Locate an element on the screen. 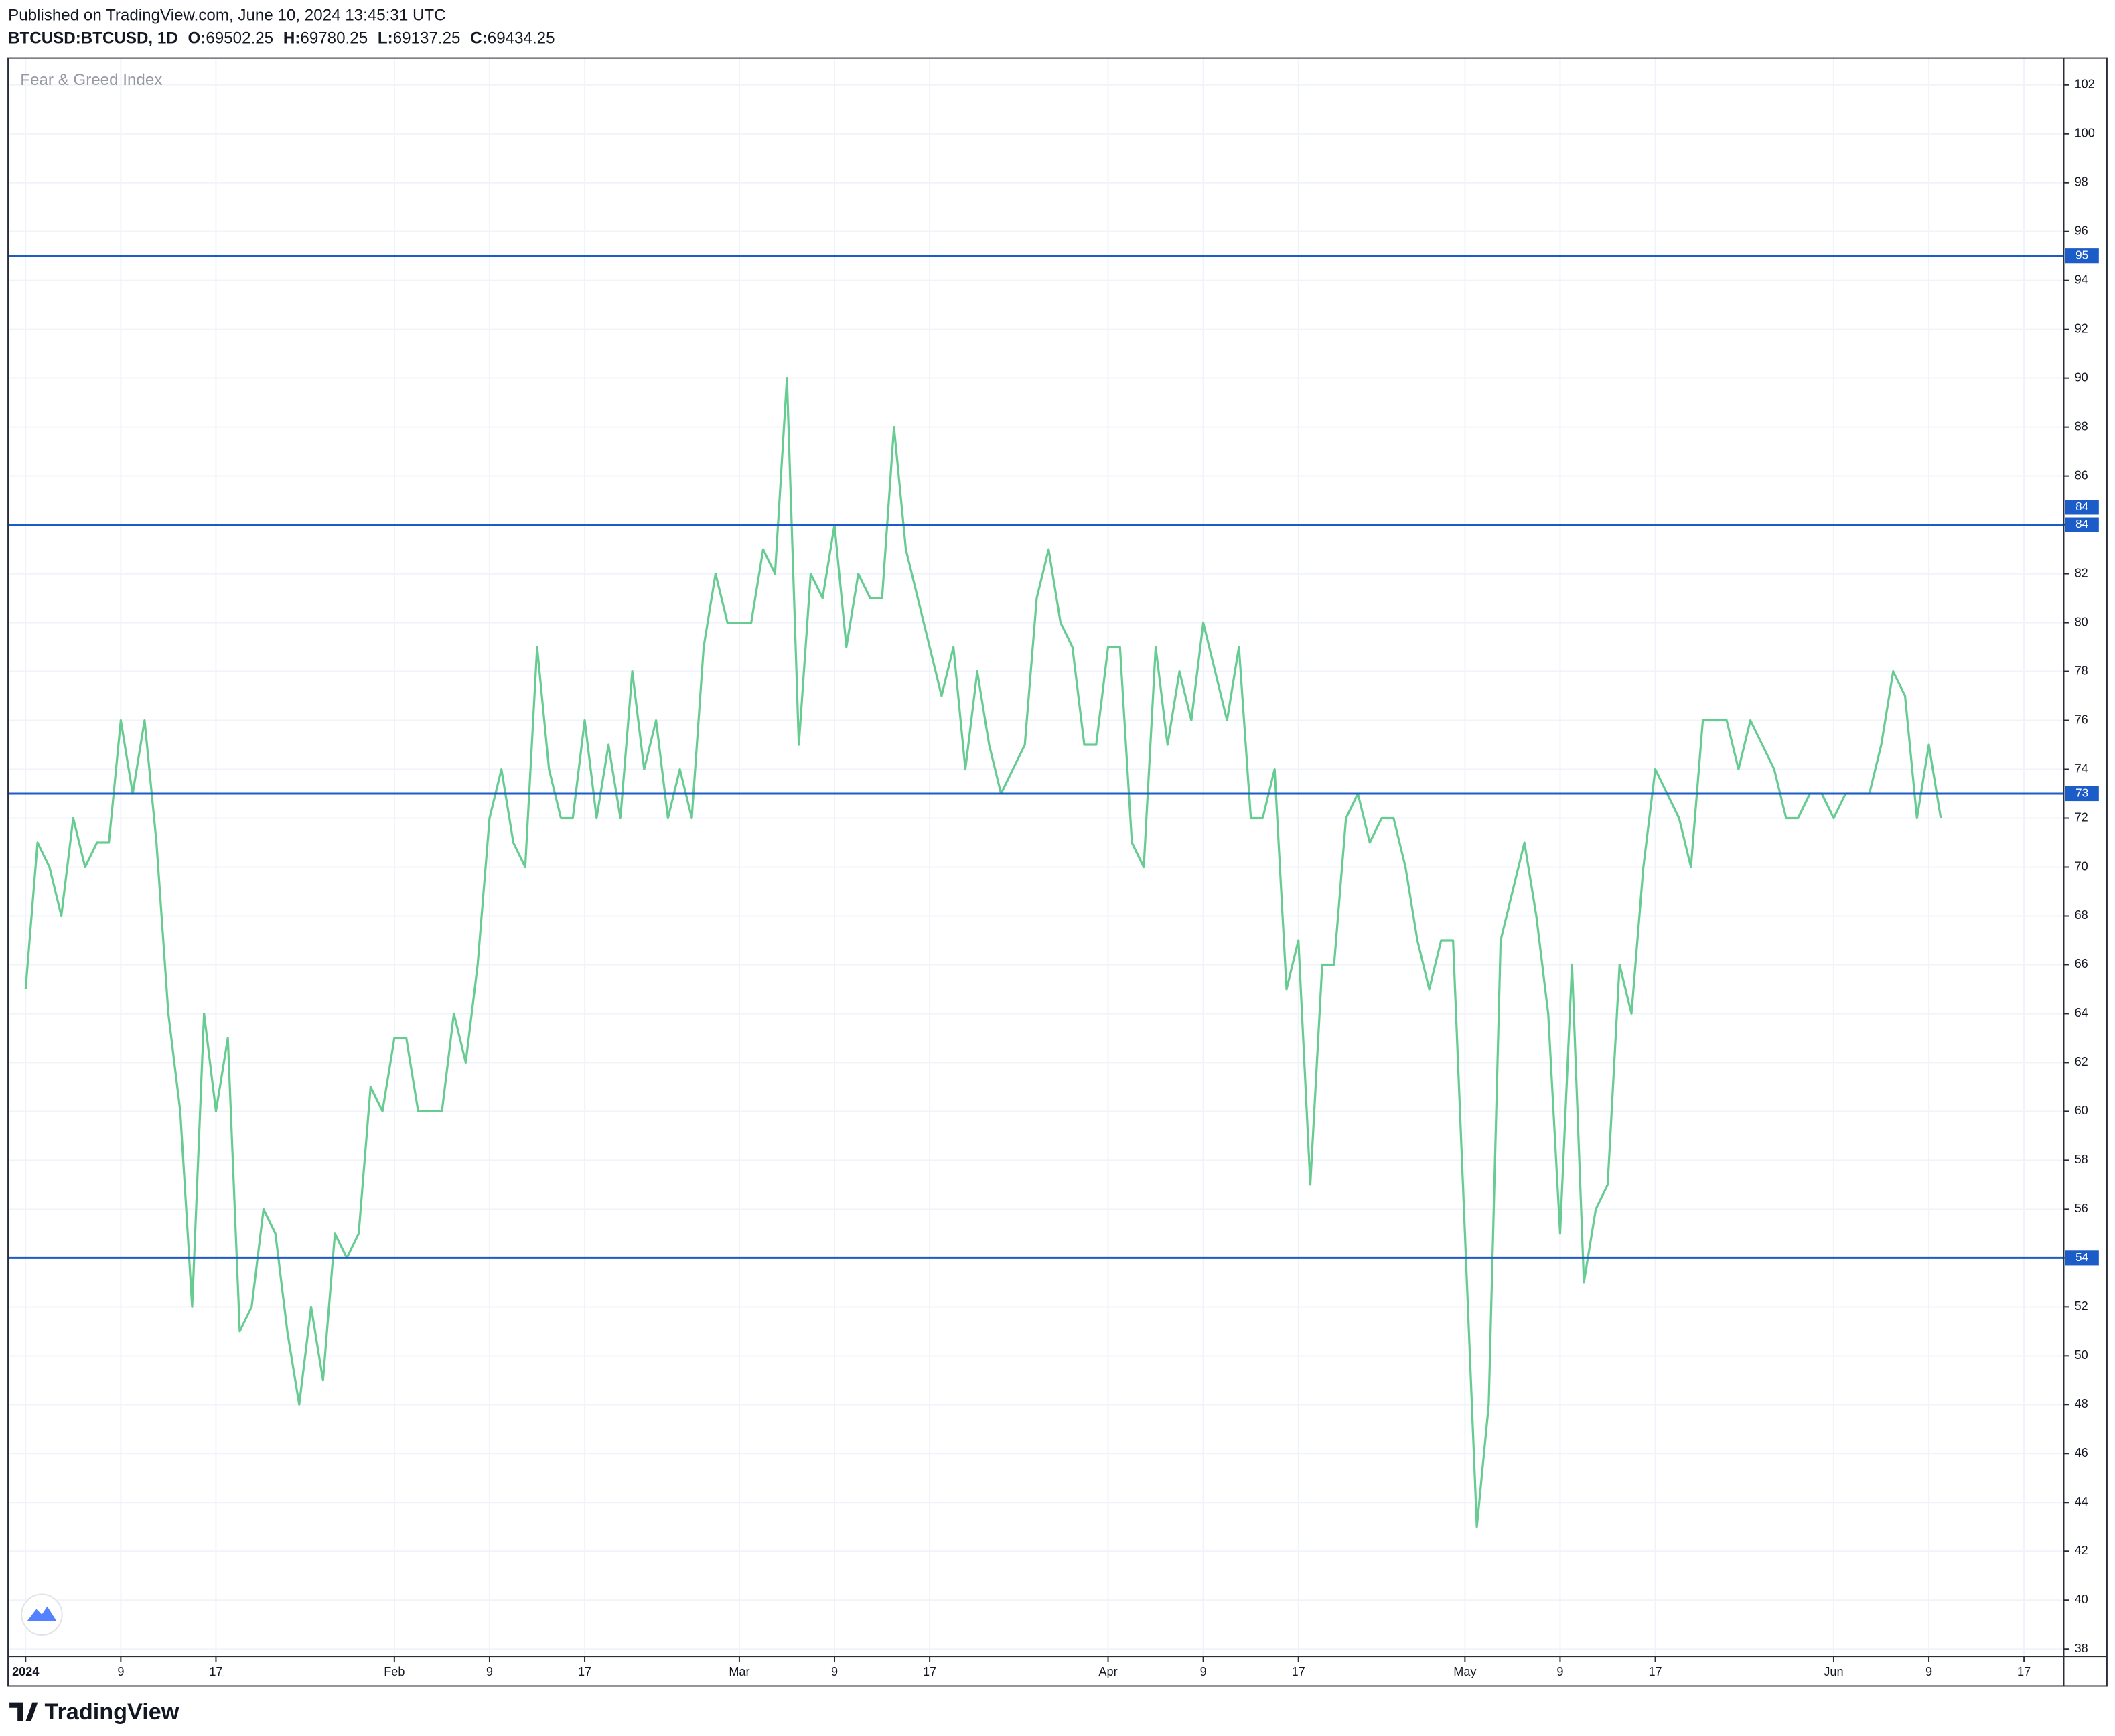 The height and width of the screenshot is (1736, 2115). y-tick-label: 100 is located at coordinates (2085, 133).